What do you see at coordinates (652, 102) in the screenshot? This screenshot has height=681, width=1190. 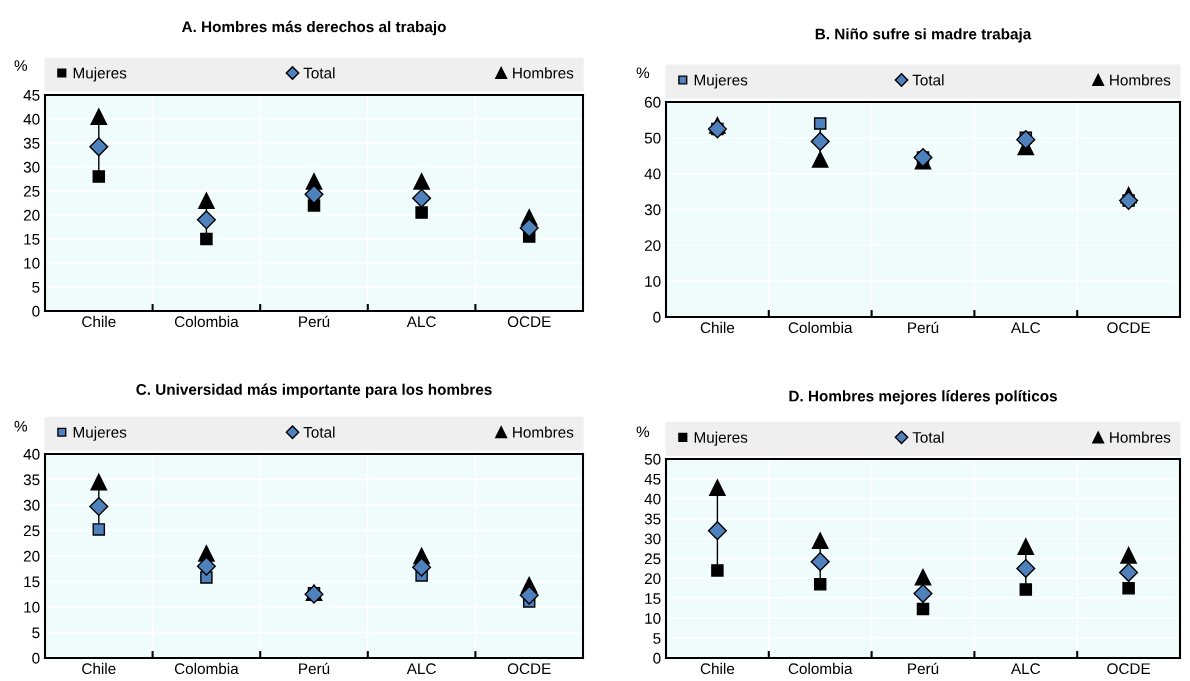 I see `y-tick-label: 60` at bounding box center [652, 102].